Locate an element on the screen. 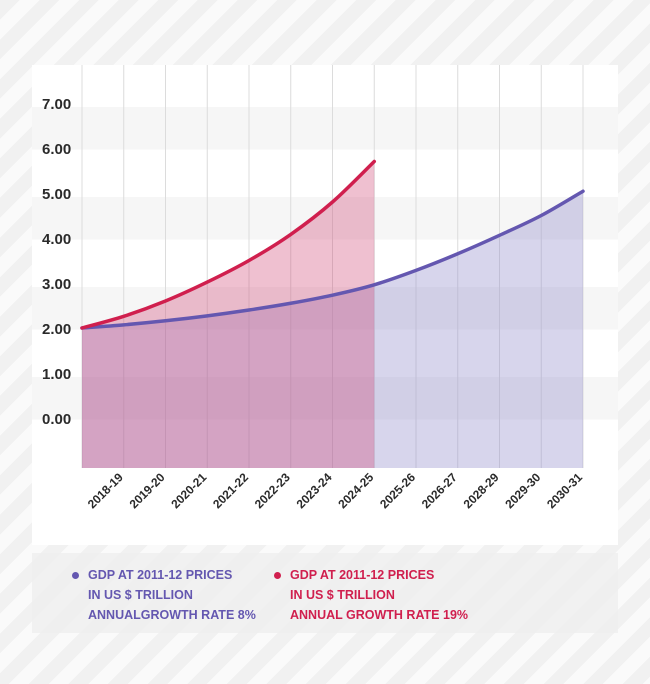 Image resolution: width=650 pixels, height=684 pixels. y-tick-label: 5.00 is located at coordinates (56, 194).